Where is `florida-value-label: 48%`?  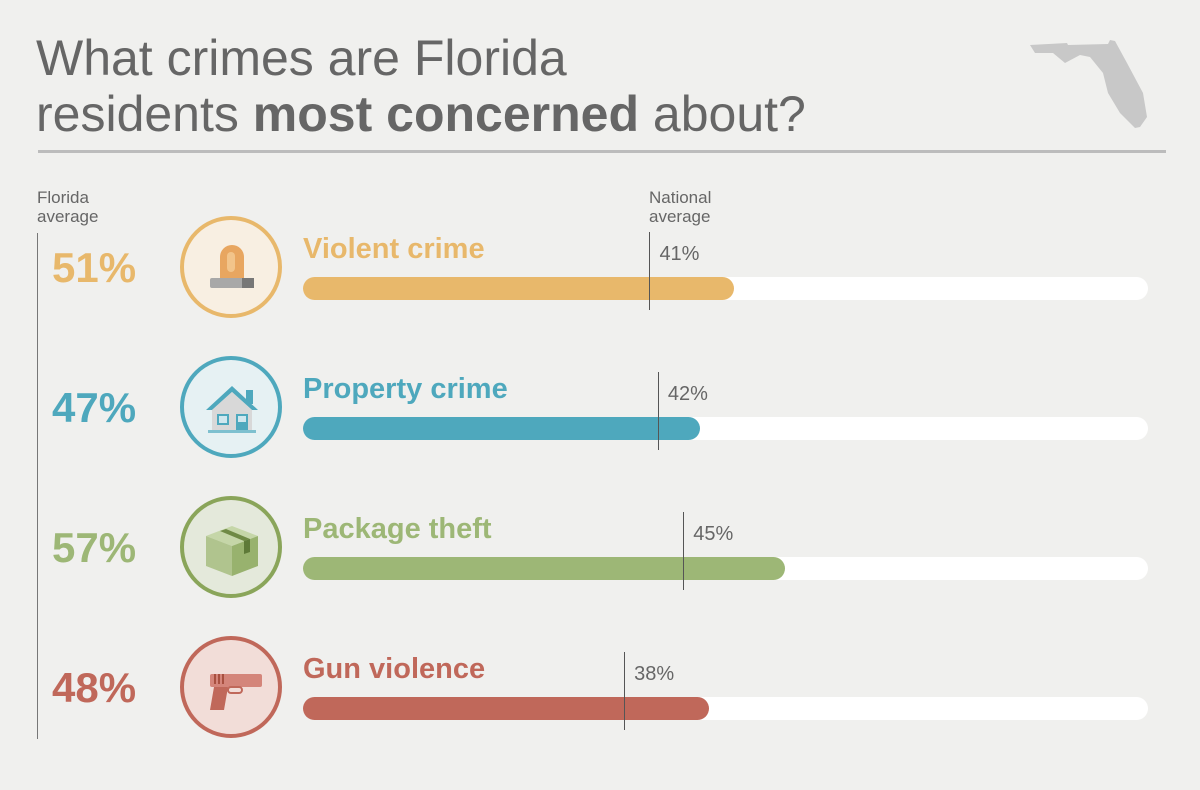
florida-value-label: 48% is located at coordinates (94, 687).